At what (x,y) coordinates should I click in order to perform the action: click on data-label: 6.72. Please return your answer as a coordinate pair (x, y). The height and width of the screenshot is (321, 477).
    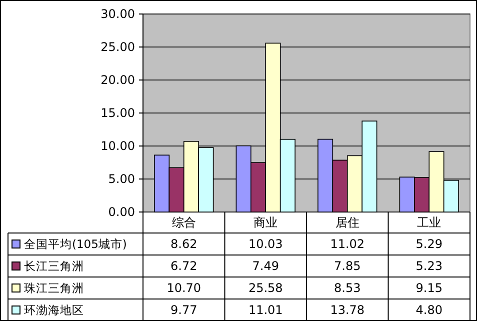
    Looking at the image, I should click on (184, 266).